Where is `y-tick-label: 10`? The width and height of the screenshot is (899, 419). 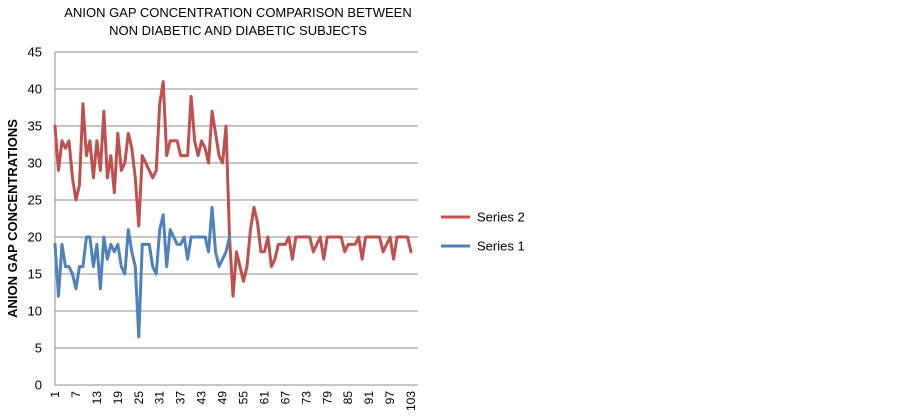
y-tick-label: 10 is located at coordinates (35, 311).